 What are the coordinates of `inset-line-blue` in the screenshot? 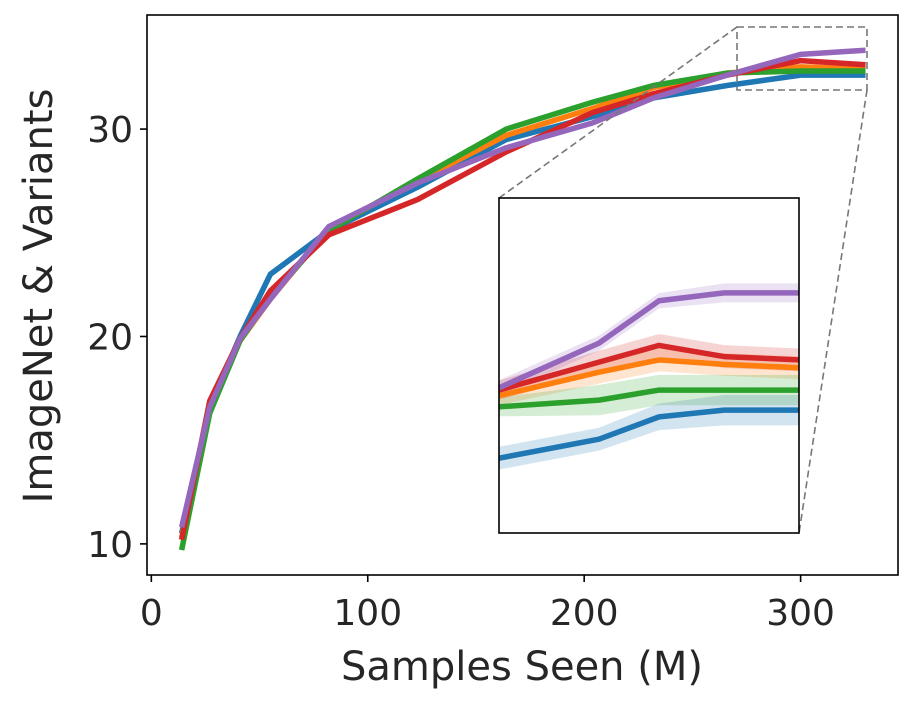 It's located at (648, 434).